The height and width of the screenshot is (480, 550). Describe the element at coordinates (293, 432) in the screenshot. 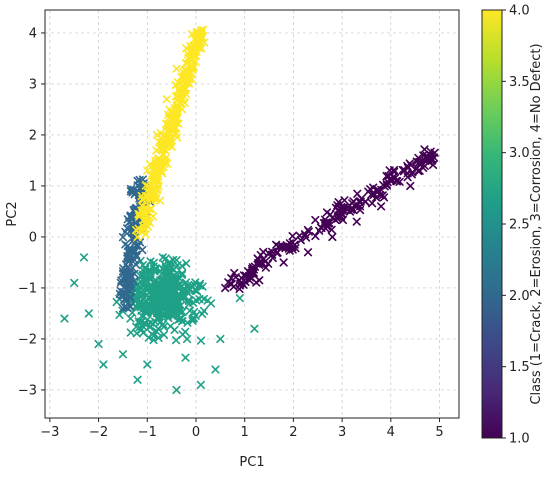

I see `x-tick-label: 2` at that location.